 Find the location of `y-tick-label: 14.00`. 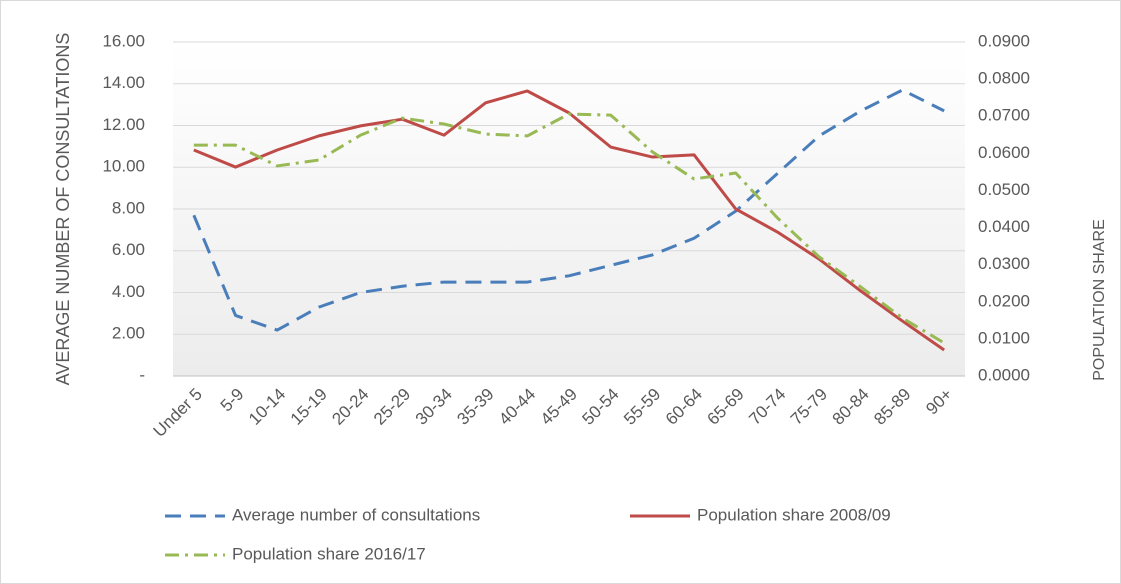

y-tick-label: 14.00 is located at coordinates (123, 82).